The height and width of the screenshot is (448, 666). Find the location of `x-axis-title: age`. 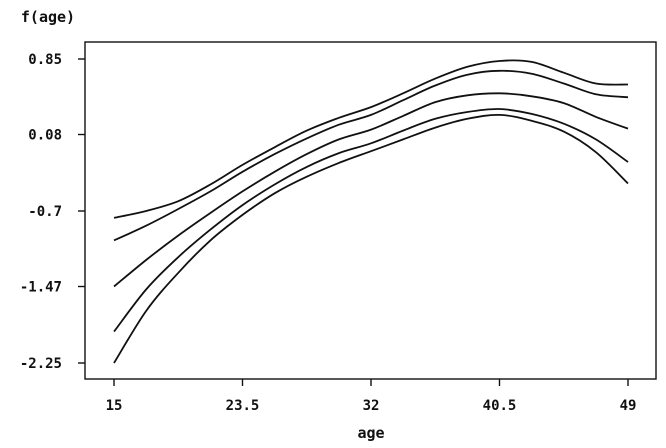

x-axis-title: age is located at coordinates (370, 433).